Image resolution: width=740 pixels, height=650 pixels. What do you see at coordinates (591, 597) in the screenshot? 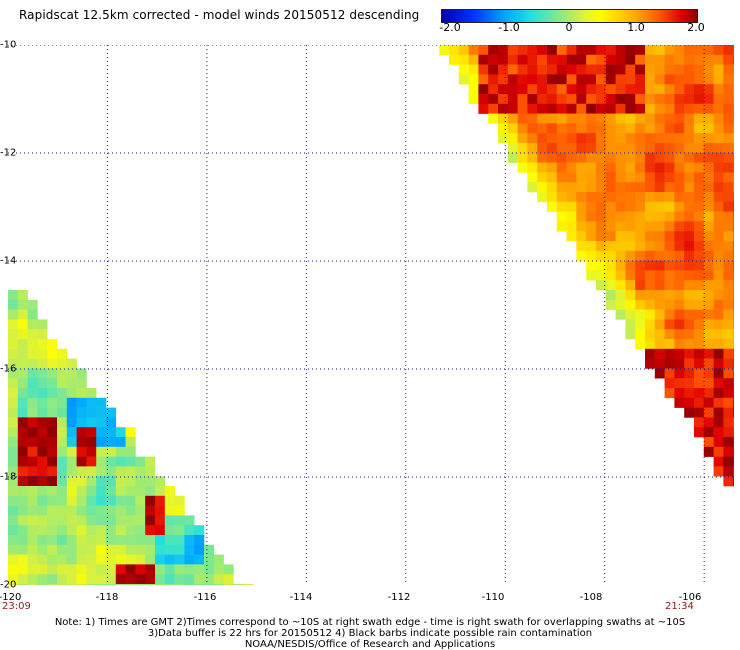
I see `lon-label: -108` at bounding box center [591, 597].